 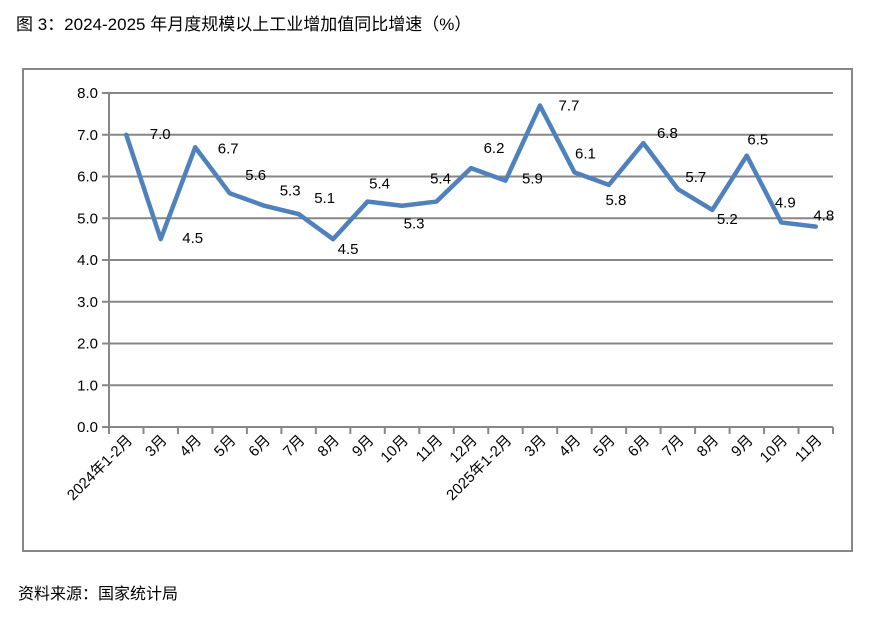 What do you see at coordinates (244, 24) in the screenshot?
I see `figure-title: 图 3：2024-2025 年月度规模以上工业增加值同比增速（%）` at bounding box center [244, 24].